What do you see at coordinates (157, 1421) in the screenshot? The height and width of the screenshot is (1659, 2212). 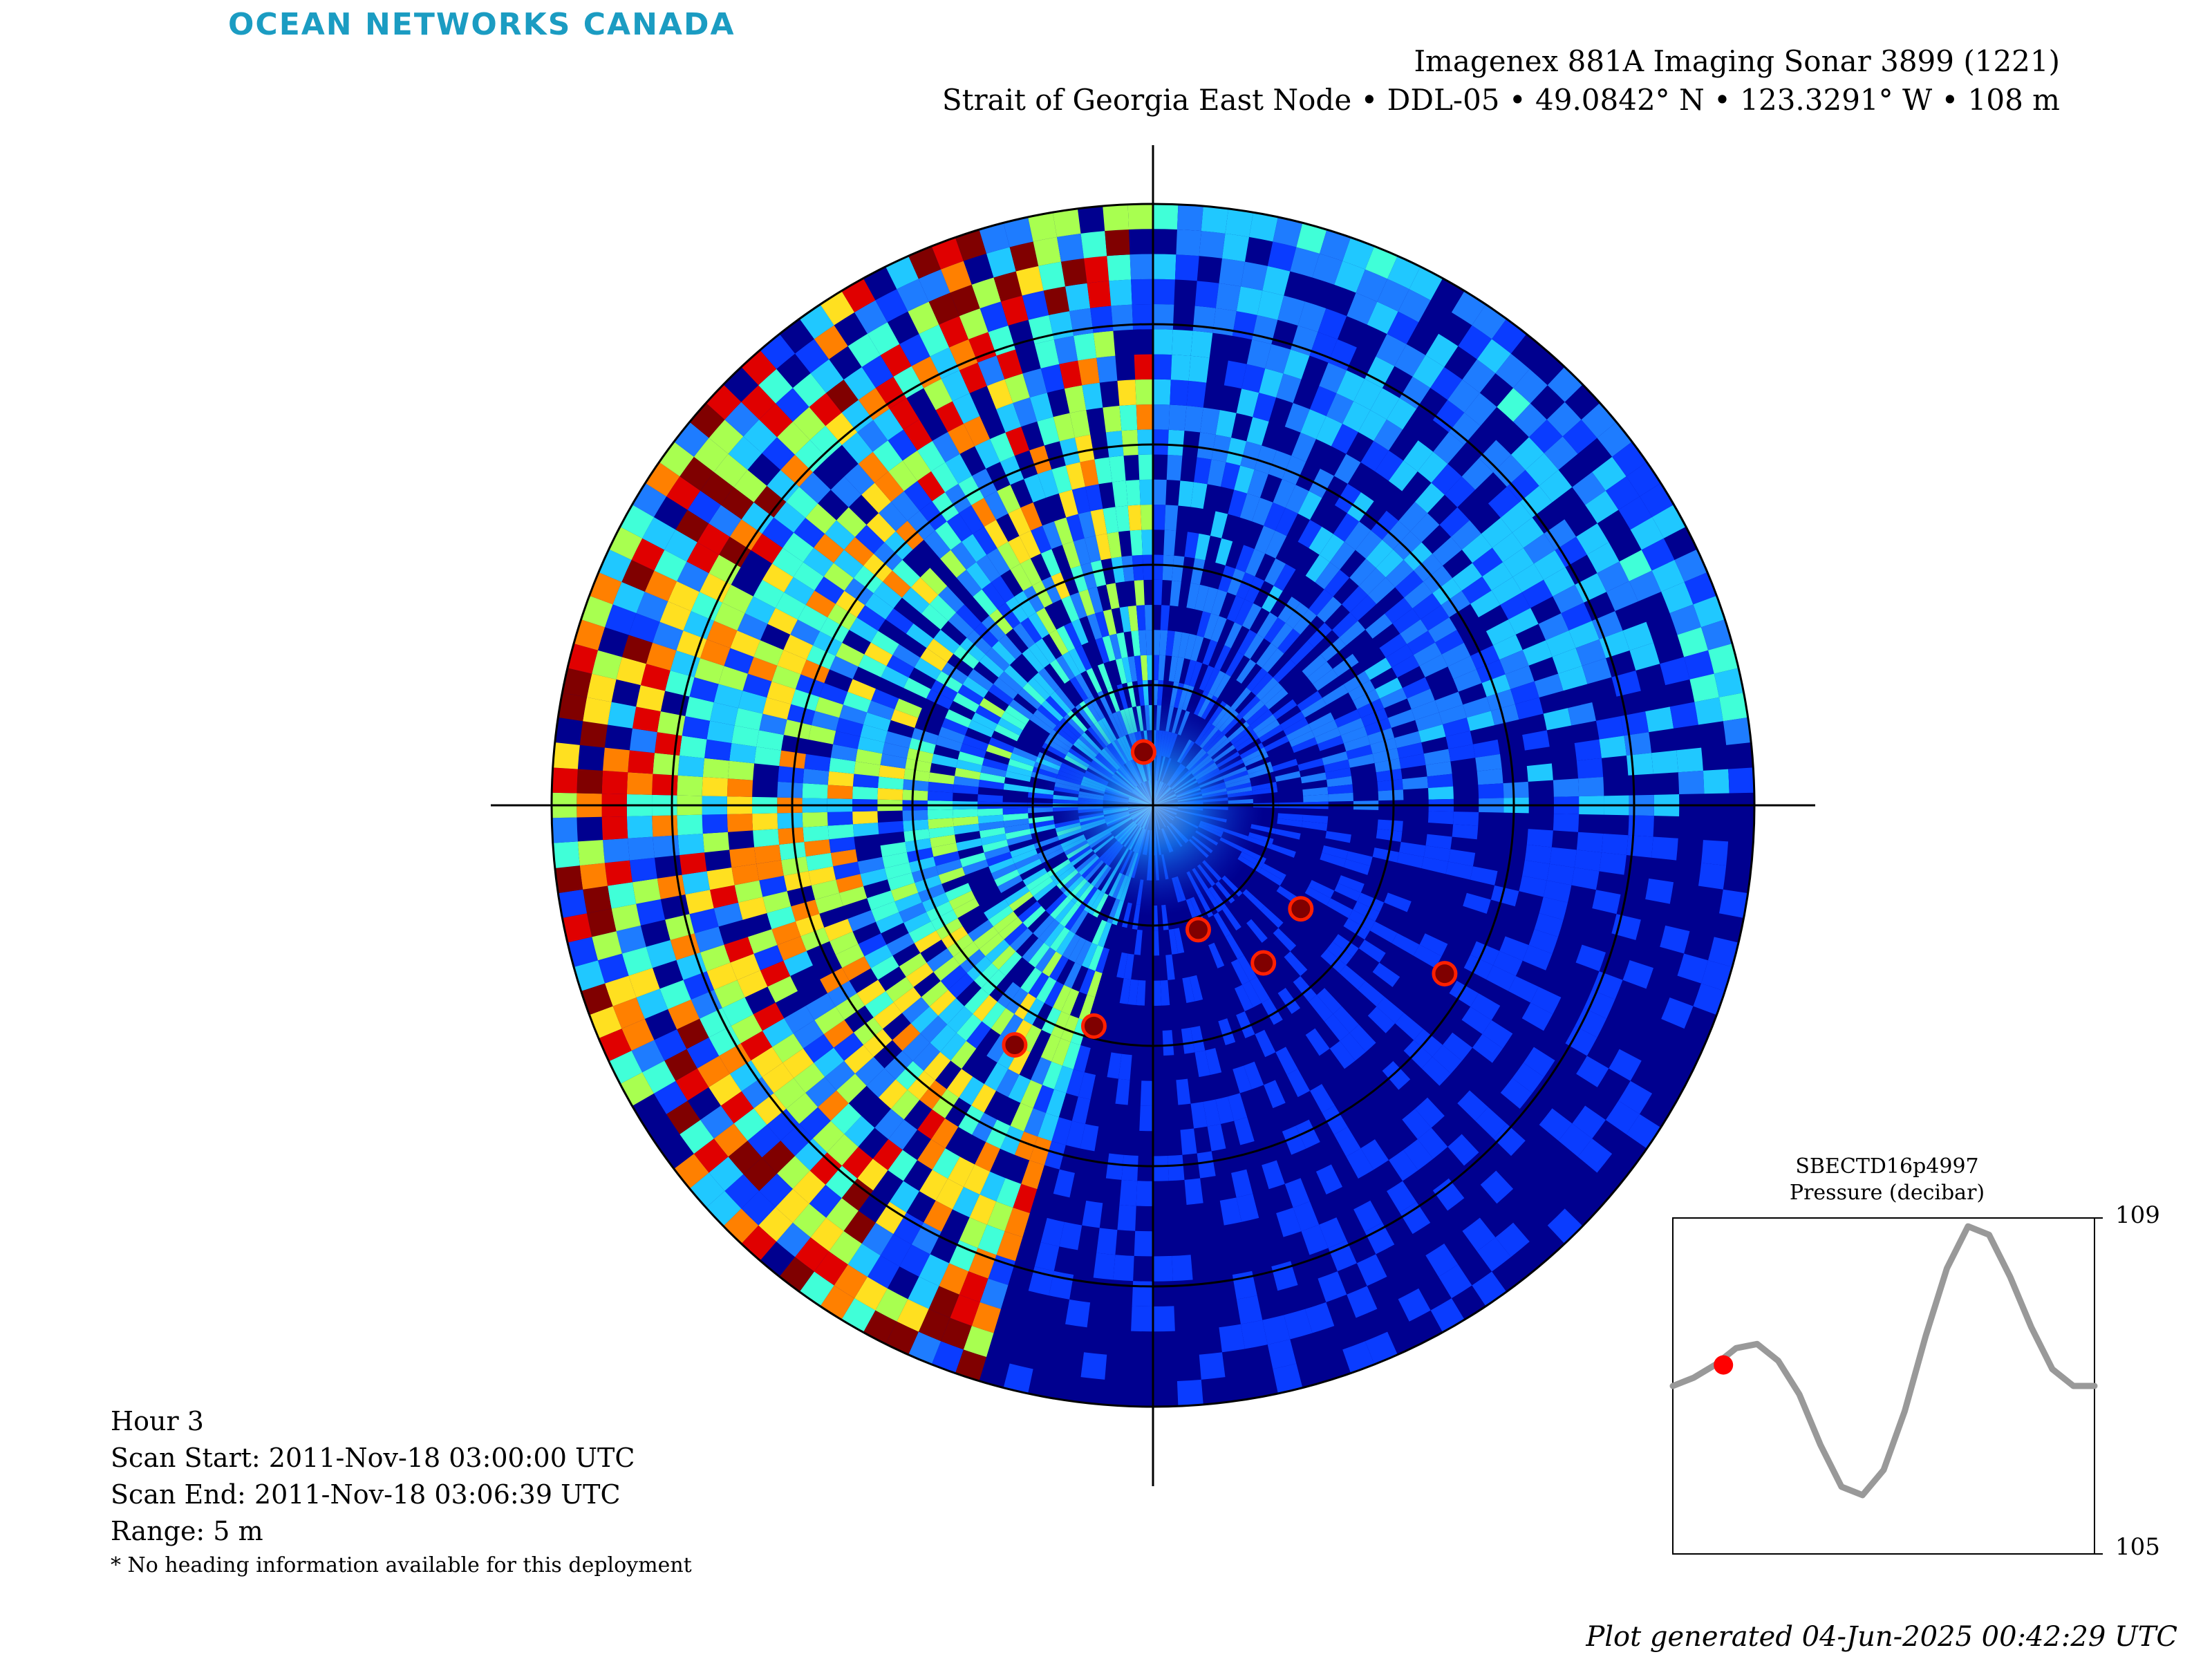 I see `hour-label: Hour 3` at bounding box center [157, 1421].